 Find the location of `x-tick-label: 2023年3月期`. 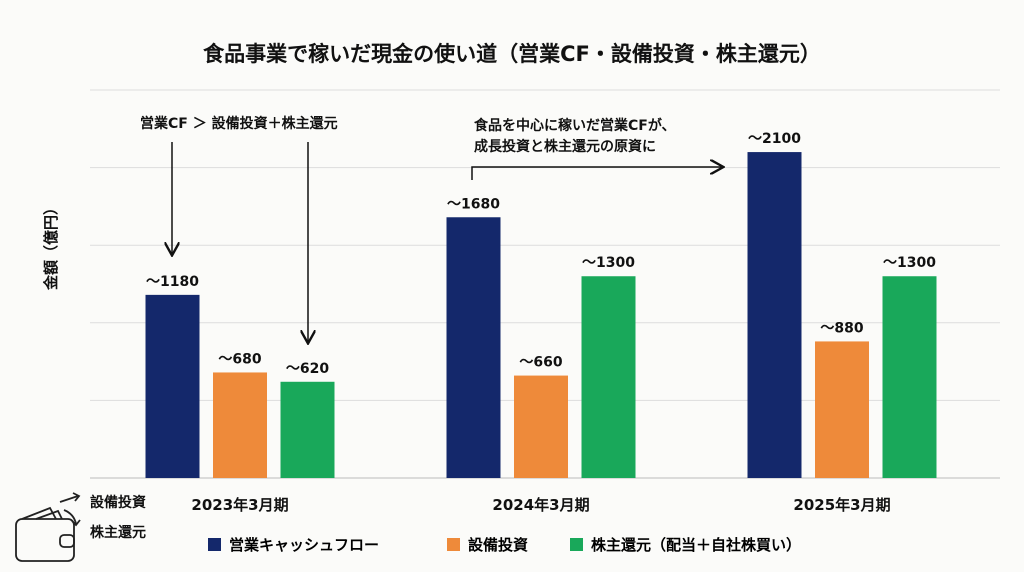

x-tick-label: 2023年3月期 is located at coordinates (239, 505).